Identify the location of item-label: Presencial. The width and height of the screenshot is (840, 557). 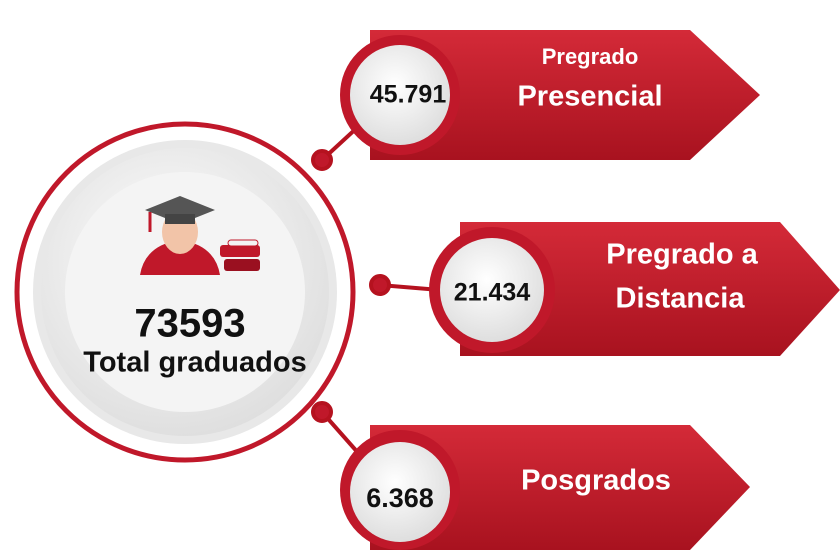
(589, 97).